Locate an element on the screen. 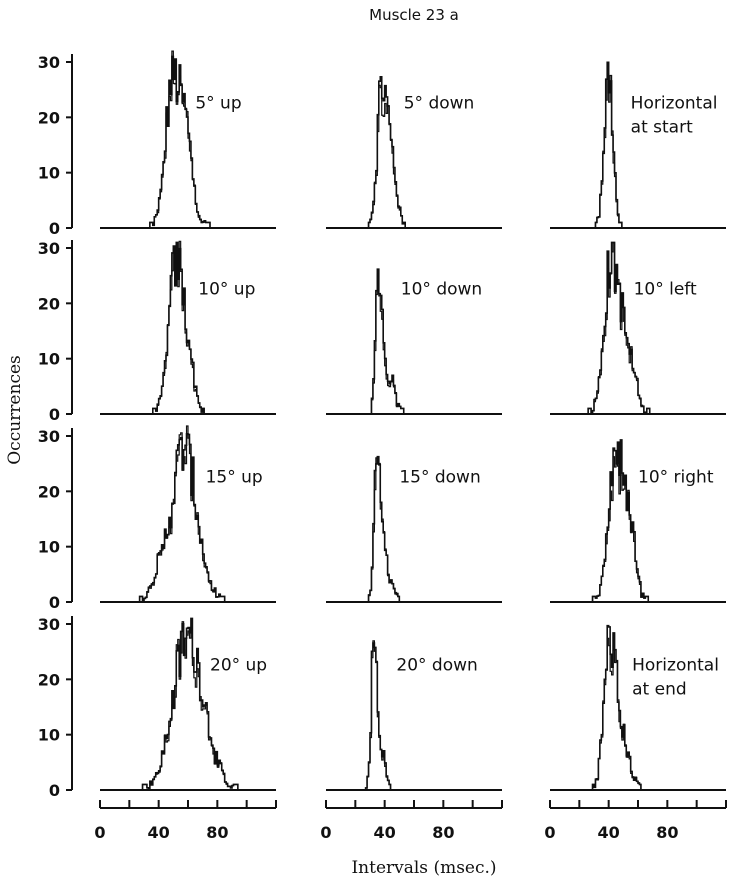 This screenshot has height=883, width=751. panel-label: 10° up is located at coordinates (226, 289).